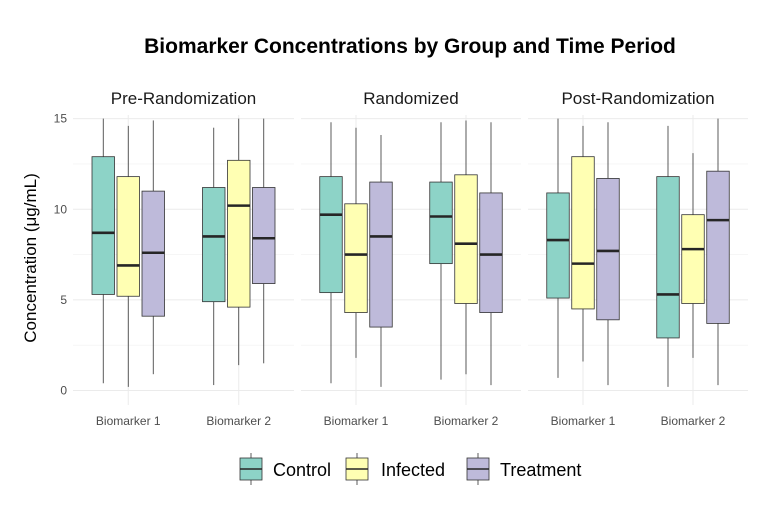 This screenshot has width=767, height=512. Describe the element at coordinates (61, 209) in the screenshot. I see `y-tick-label: 10` at that location.